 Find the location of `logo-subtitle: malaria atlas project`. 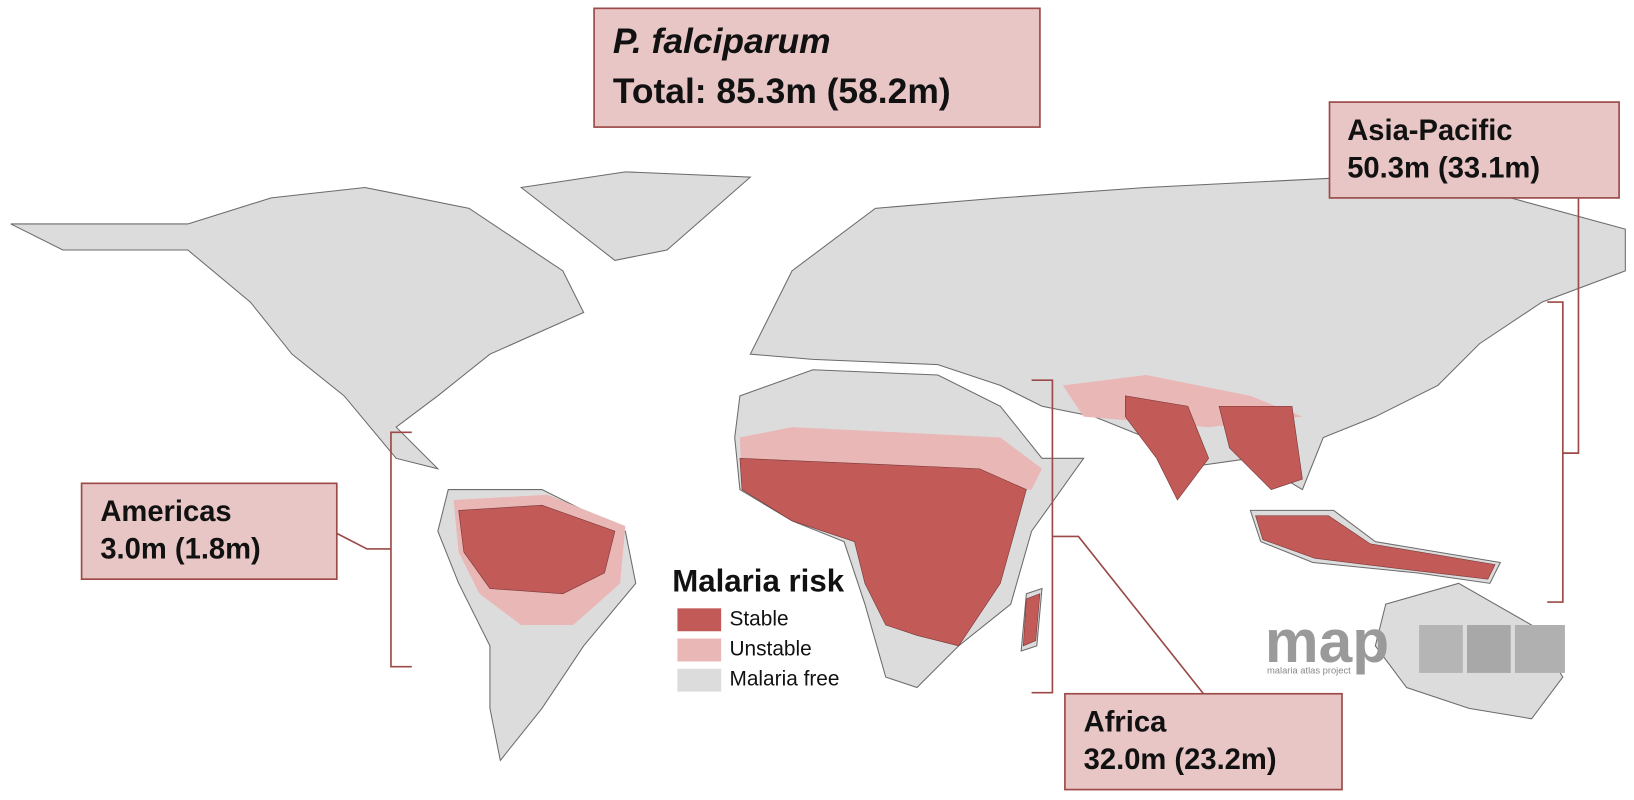

logo-subtitle: malaria atlas project is located at coordinates (1309, 670).